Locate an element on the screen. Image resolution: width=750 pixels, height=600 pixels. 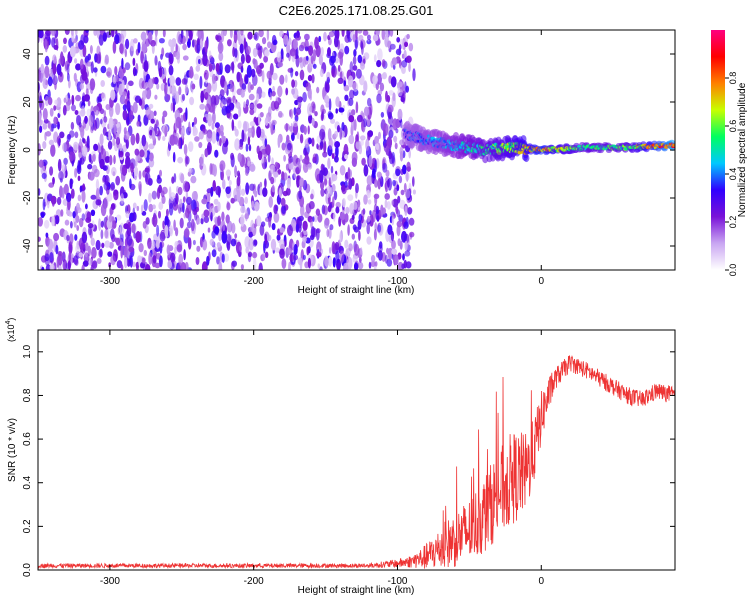
ytick-label: 0.6 is located at coordinates (27, 439).